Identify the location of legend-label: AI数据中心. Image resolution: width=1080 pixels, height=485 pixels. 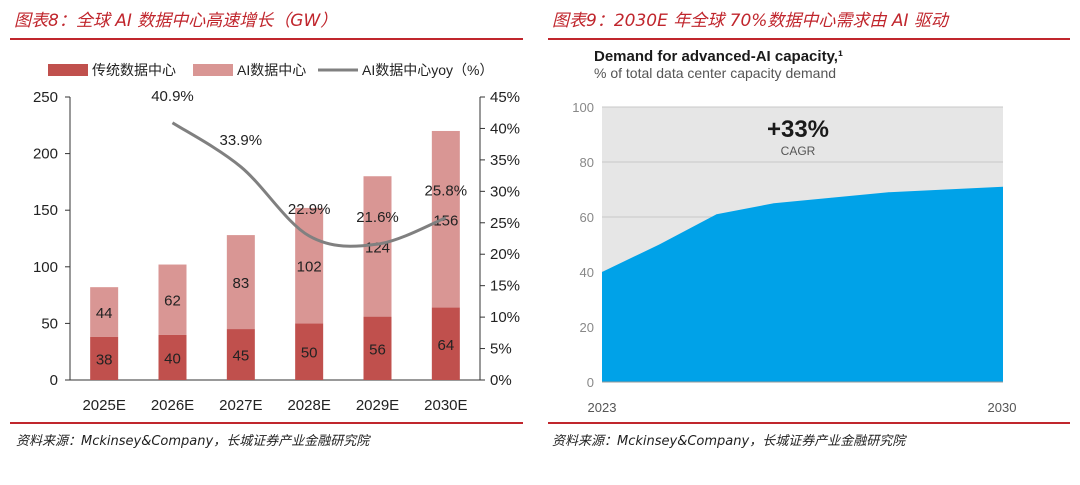
(271, 70).